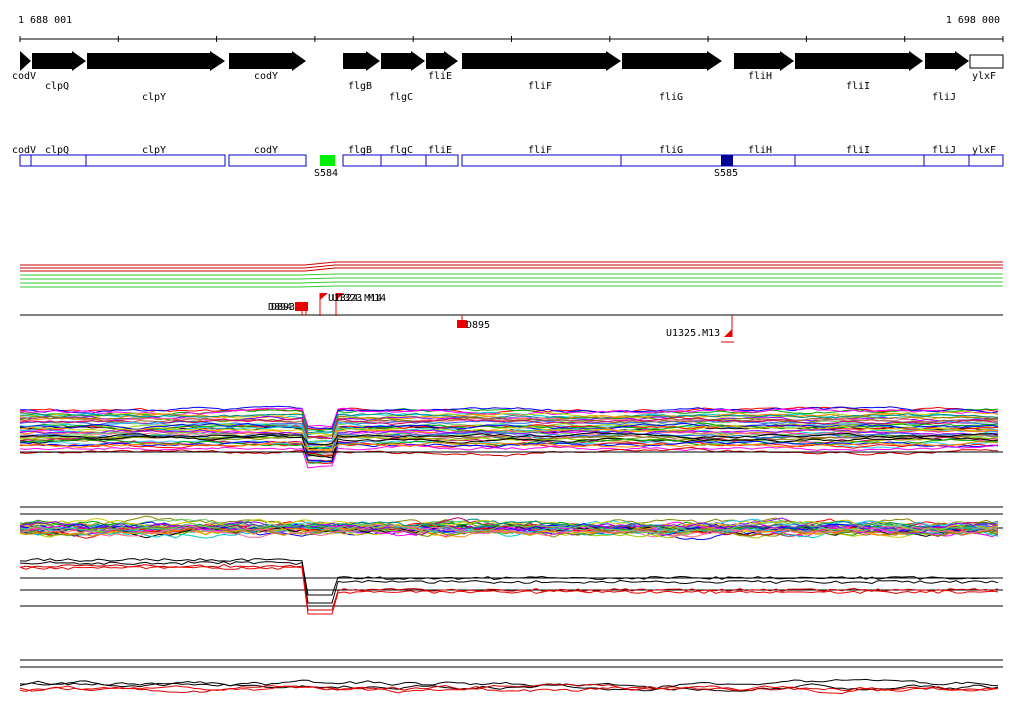  I want to click on gene-arrow-fliJ: fliJ, so click(947, 77).